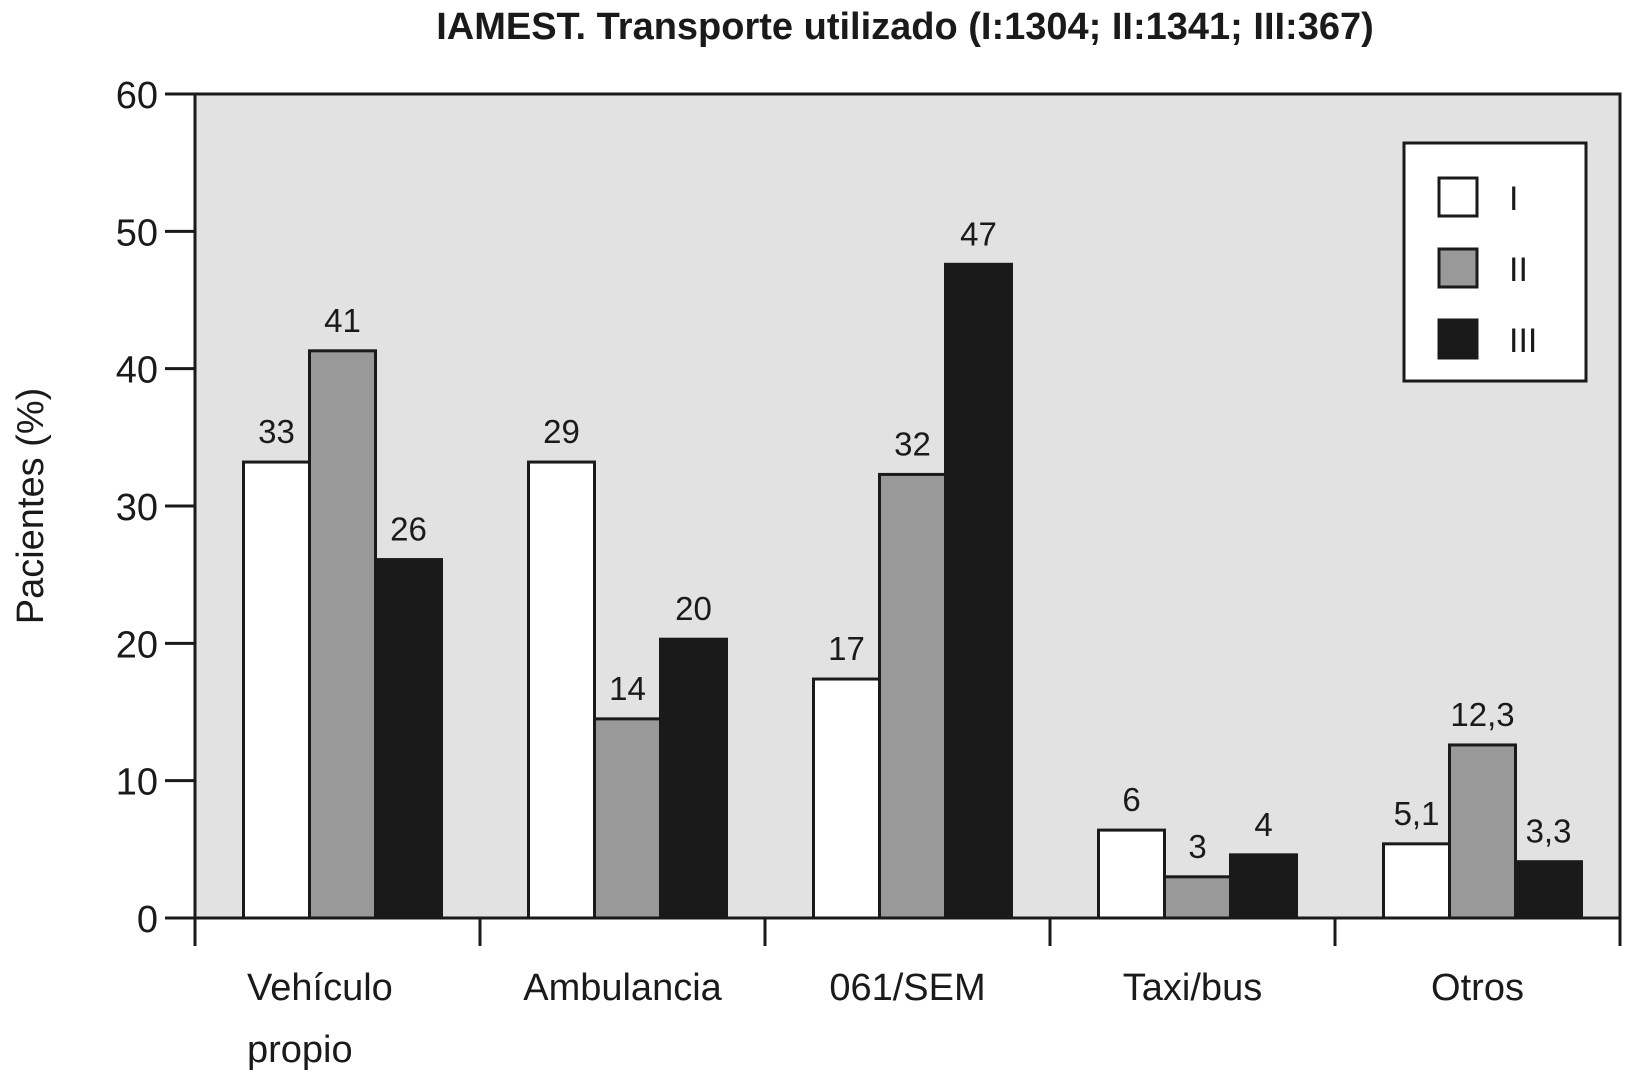 The width and height of the screenshot is (1625, 1077). What do you see at coordinates (1131, 799) in the screenshot?
I see `data-label-I-3: 6` at bounding box center [1131, 799].